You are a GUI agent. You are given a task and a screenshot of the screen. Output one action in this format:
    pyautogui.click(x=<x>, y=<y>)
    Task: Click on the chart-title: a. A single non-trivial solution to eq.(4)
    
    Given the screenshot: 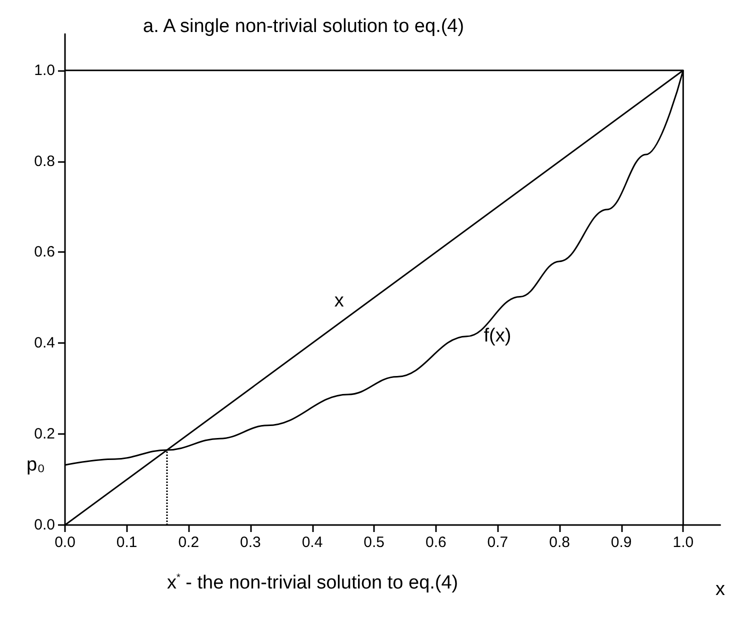 What is the action you would take?
    pyautogui.click(x=303, y=26)
    